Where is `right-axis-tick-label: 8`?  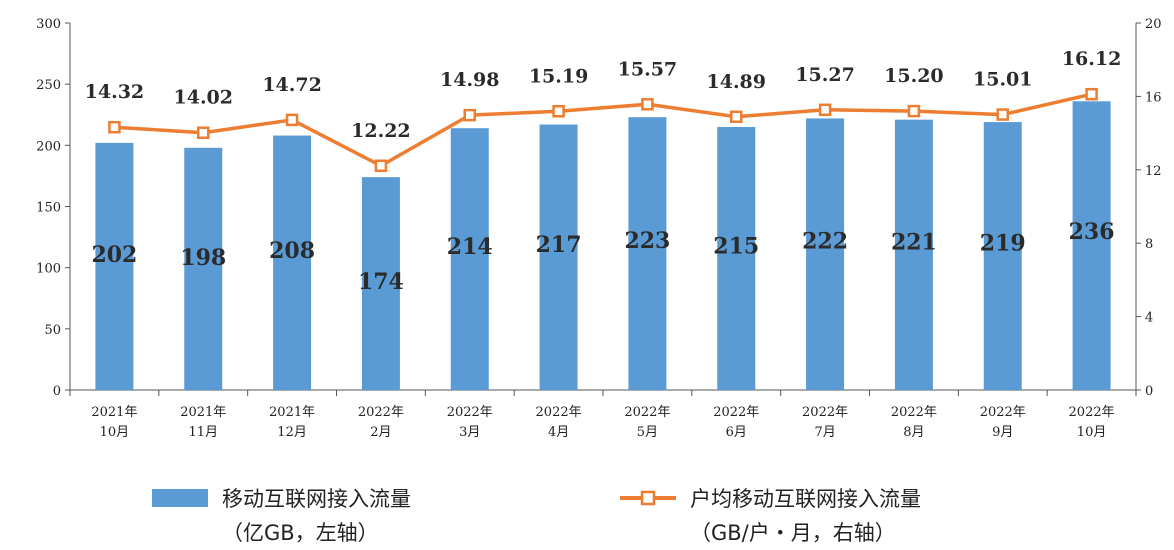
right-axis-tick-label: 8 is located at coordinates (1149, 244).